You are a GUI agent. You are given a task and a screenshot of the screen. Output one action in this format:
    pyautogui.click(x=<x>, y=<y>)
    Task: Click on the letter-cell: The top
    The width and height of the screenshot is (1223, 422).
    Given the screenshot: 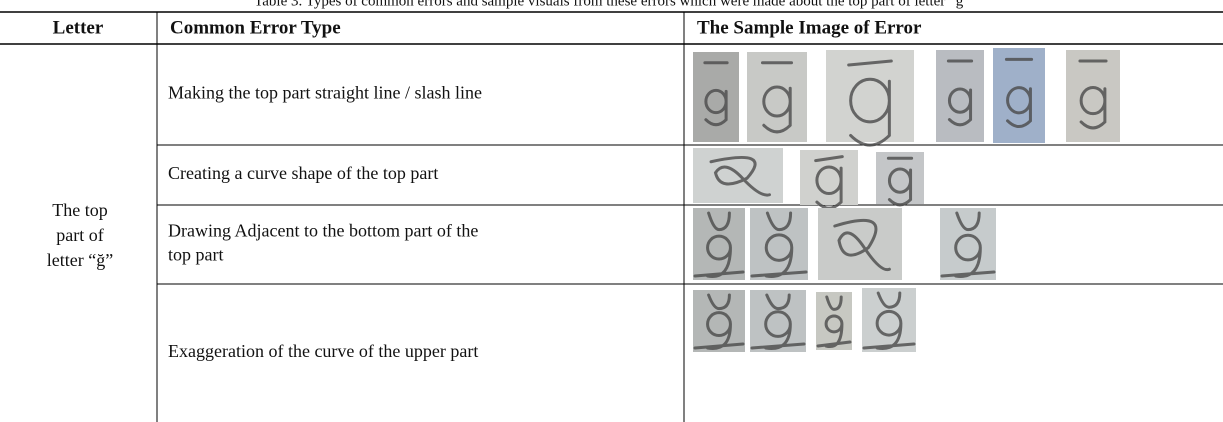 What is the action you would take?
    pyautogui.click(x=80, y=210)
    